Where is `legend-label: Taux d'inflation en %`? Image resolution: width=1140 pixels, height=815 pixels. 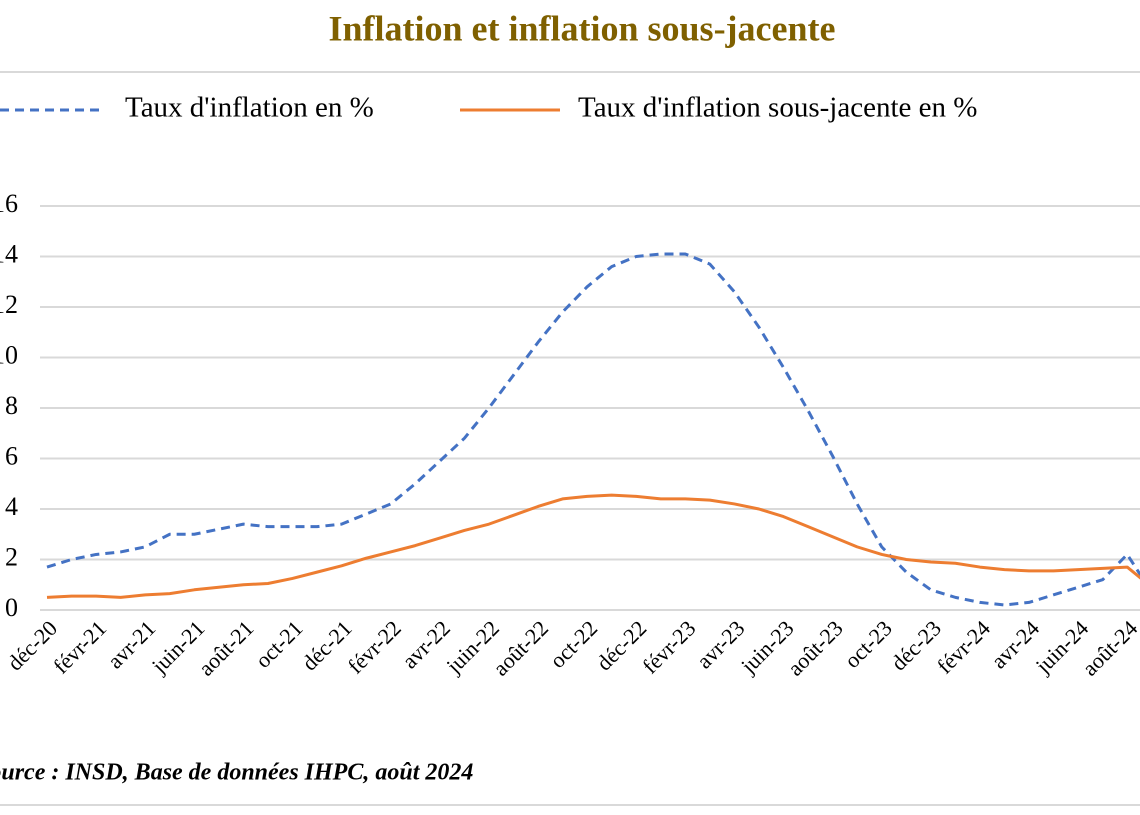 legend-label: Taux d'inflation en % is located at coordinates (249, 108).